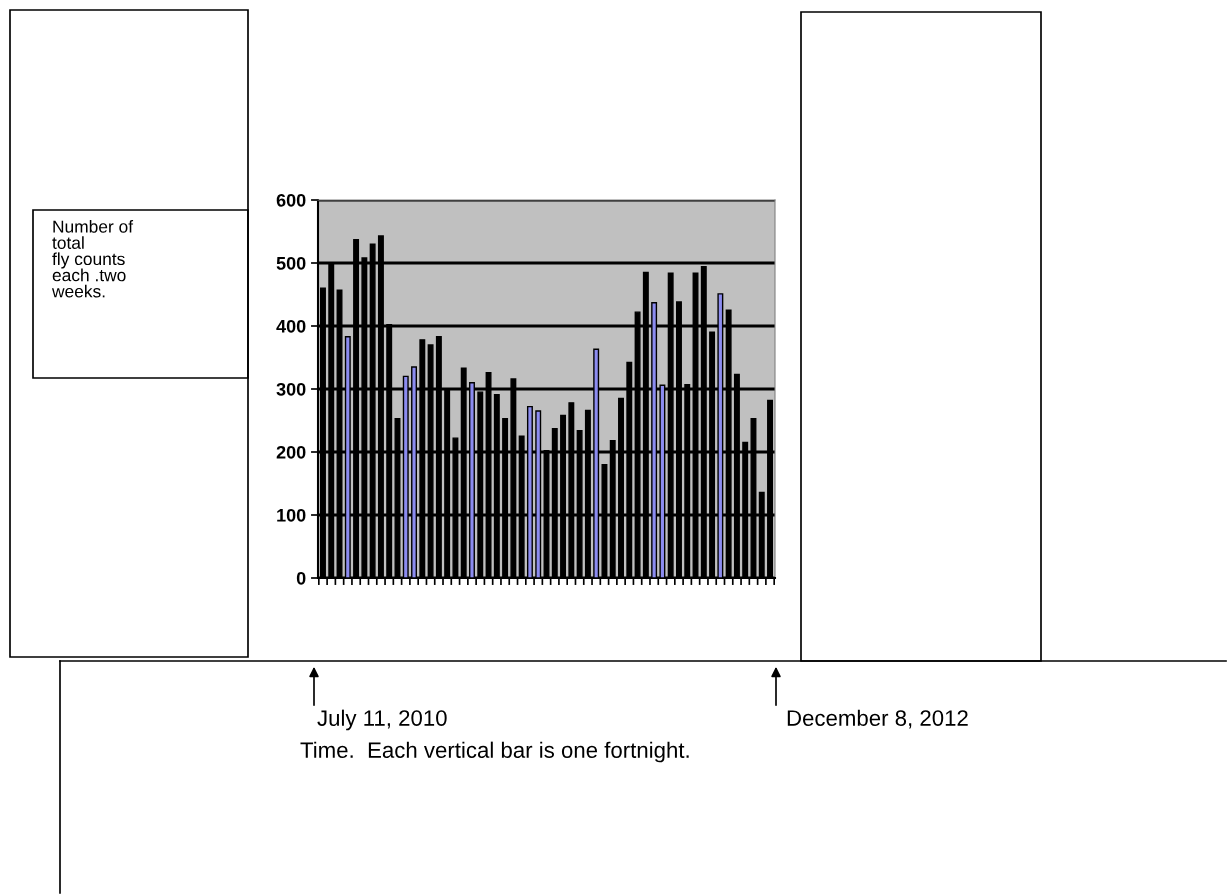 The width and height of the screenshot is (1228, 895). What do you see at coordinates (291, 263) in the screenshot?
I see `y-tick-label: 500` at bounding box center [291, 263].